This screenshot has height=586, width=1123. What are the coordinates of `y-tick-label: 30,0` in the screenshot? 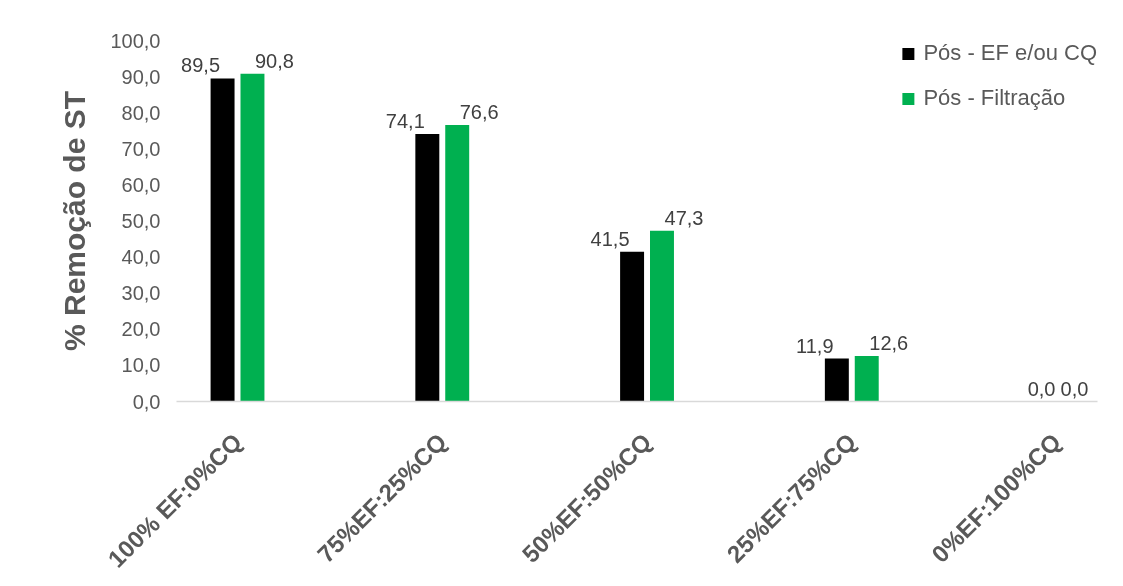 It's located at (141, 293).